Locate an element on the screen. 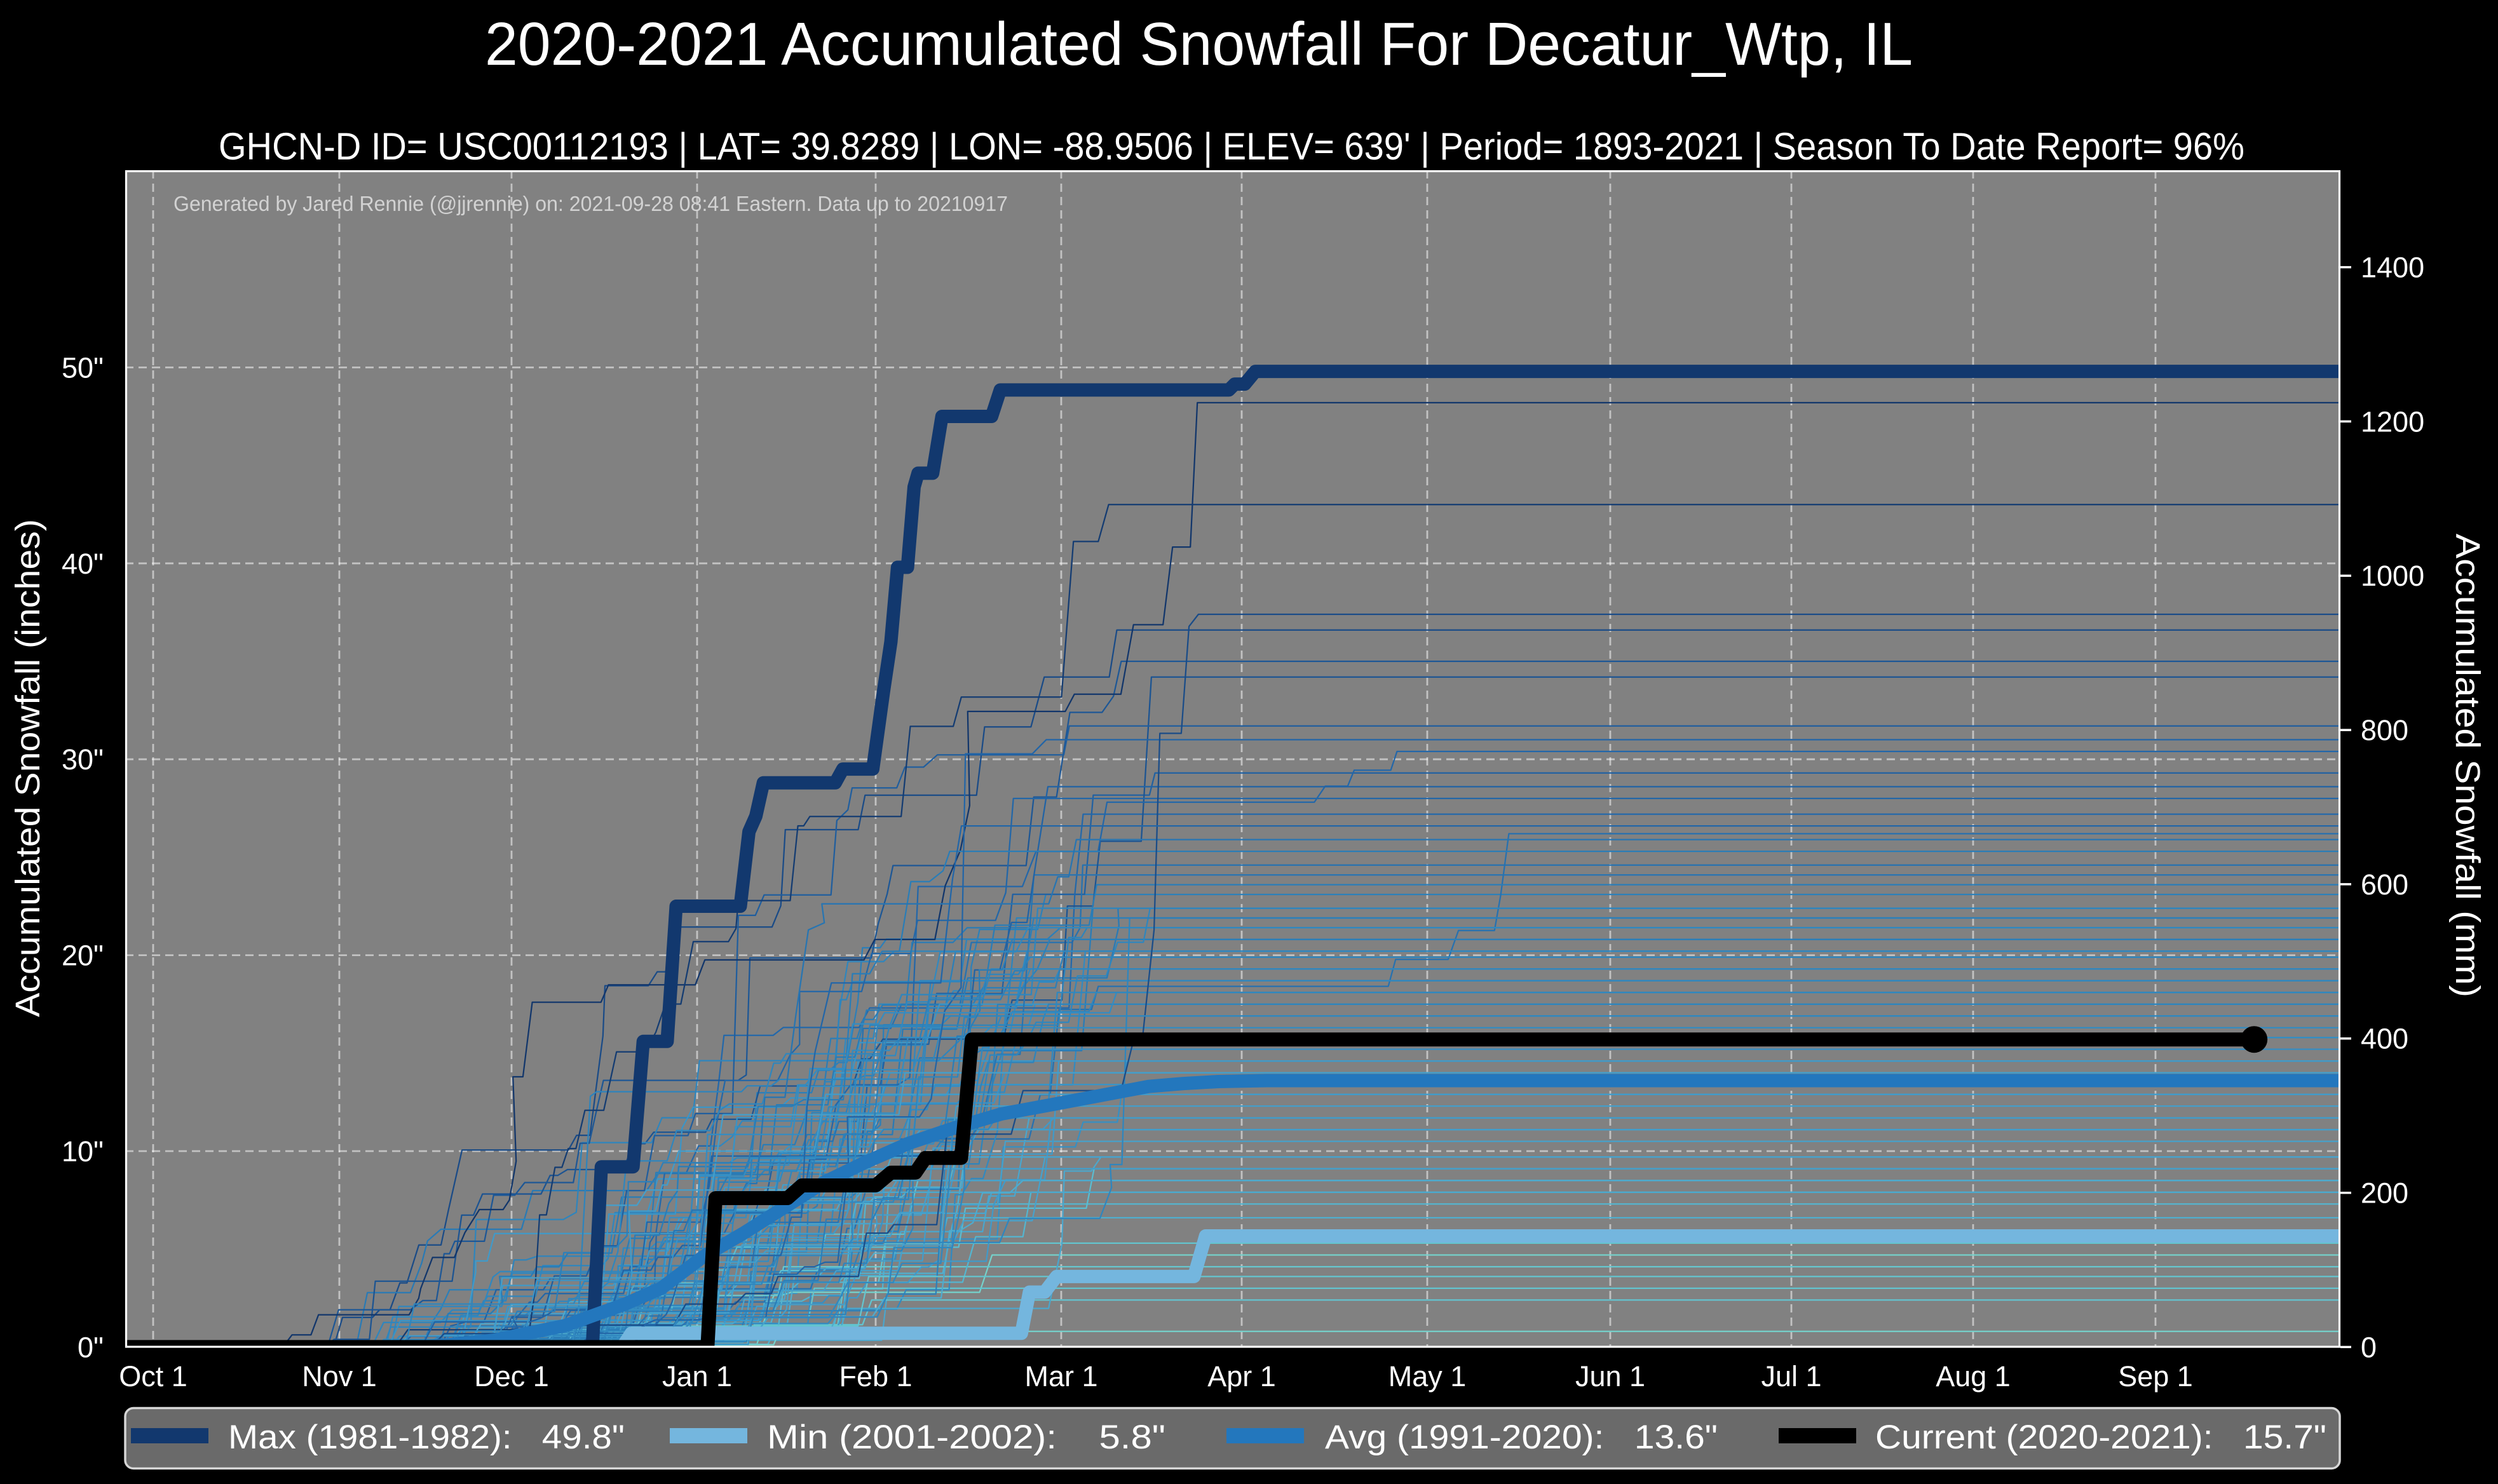  svg-text: Max (1981-1982): 49.8" is located at coordinates (426, 1437).